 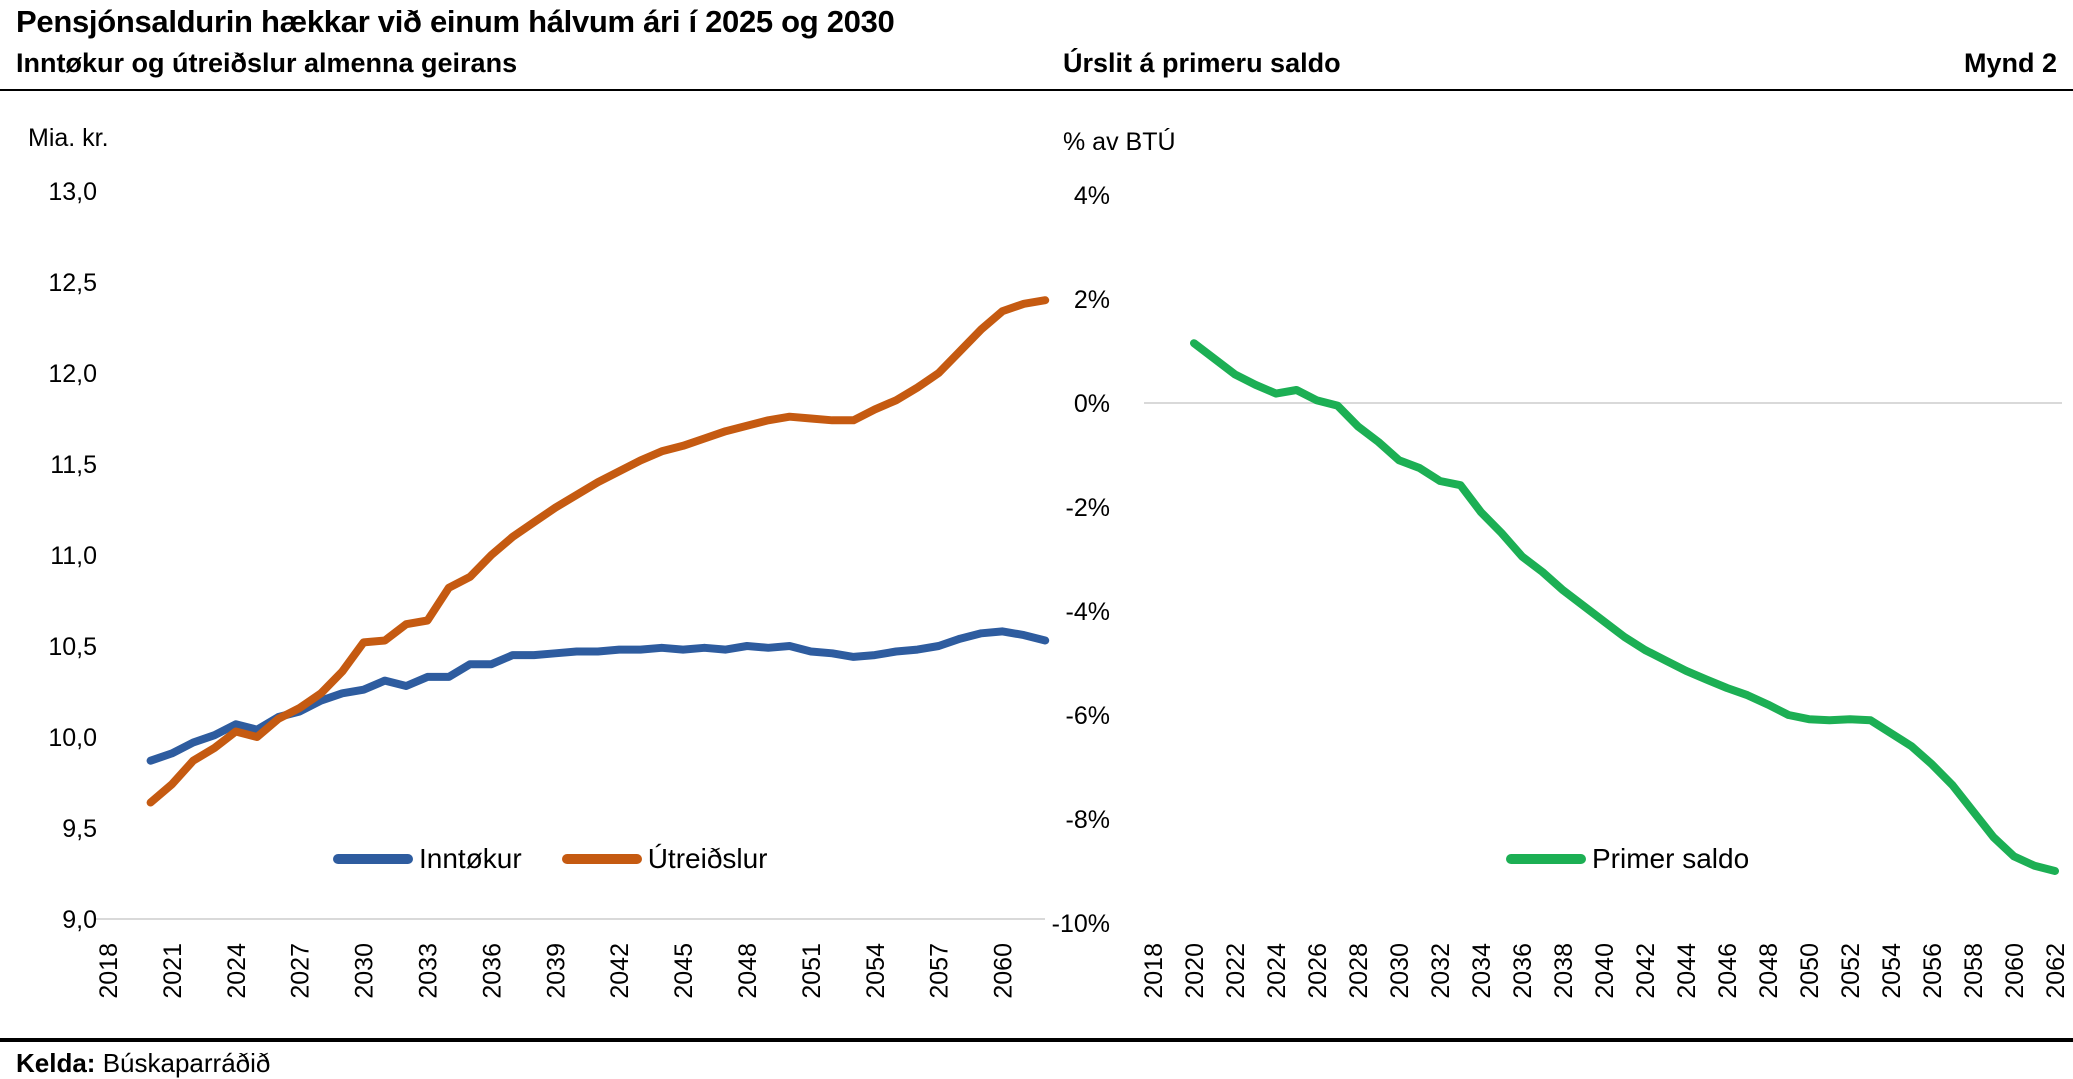 I want to click on svg-text: 9,0, so click(x=79, y=920).